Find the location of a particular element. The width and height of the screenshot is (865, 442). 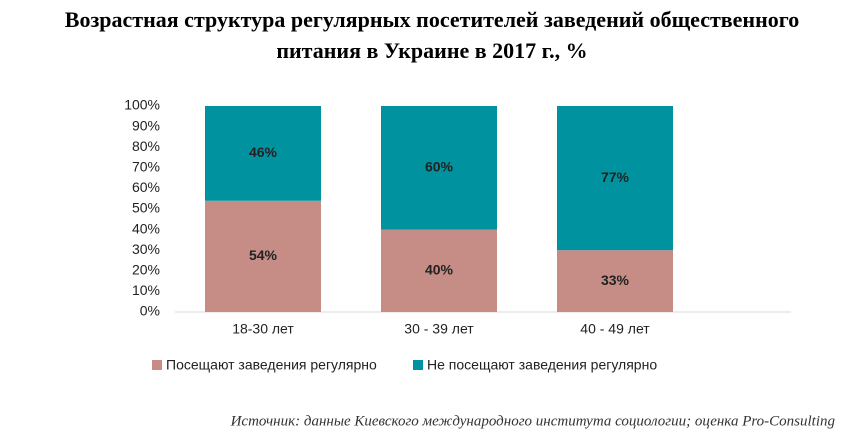

value-label: 60% is located at coordinates (439, 167).